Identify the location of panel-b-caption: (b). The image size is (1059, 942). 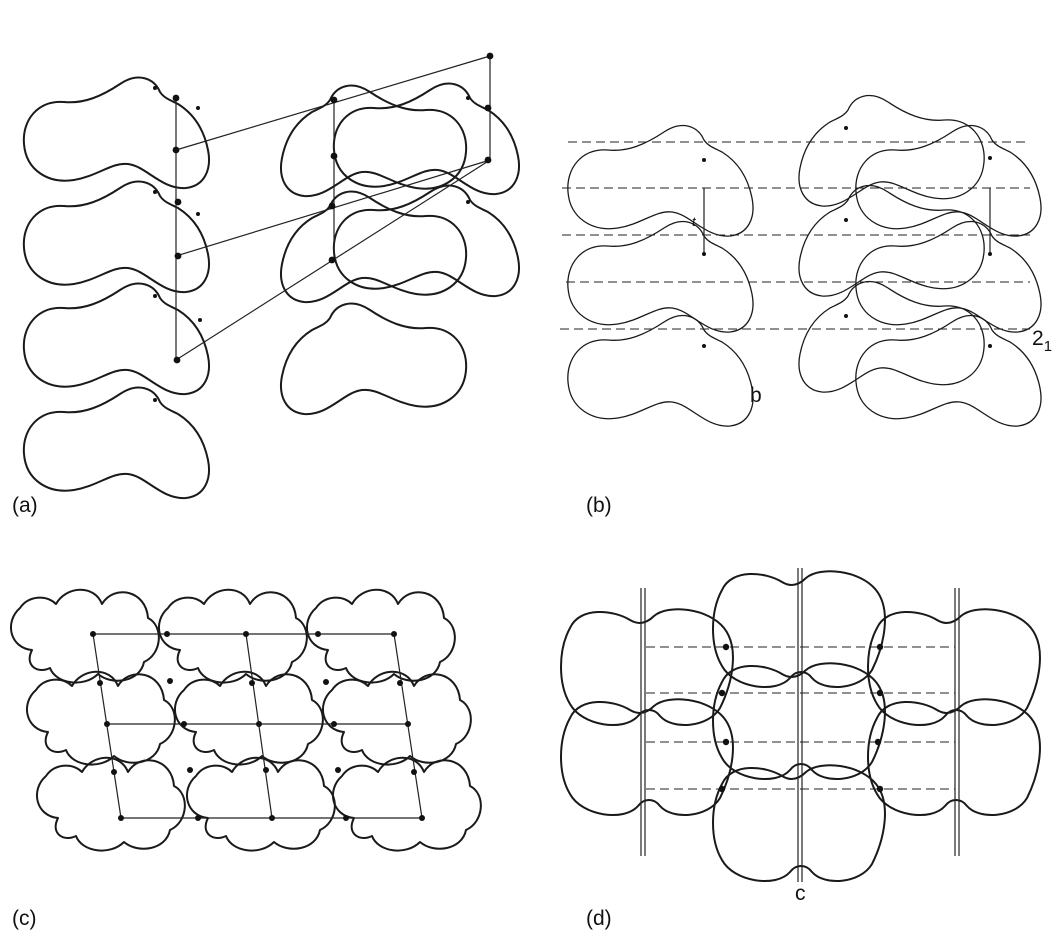
(599, 505).